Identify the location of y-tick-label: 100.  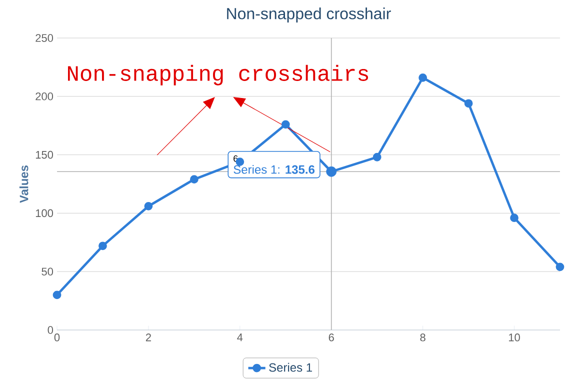
(45, 213).